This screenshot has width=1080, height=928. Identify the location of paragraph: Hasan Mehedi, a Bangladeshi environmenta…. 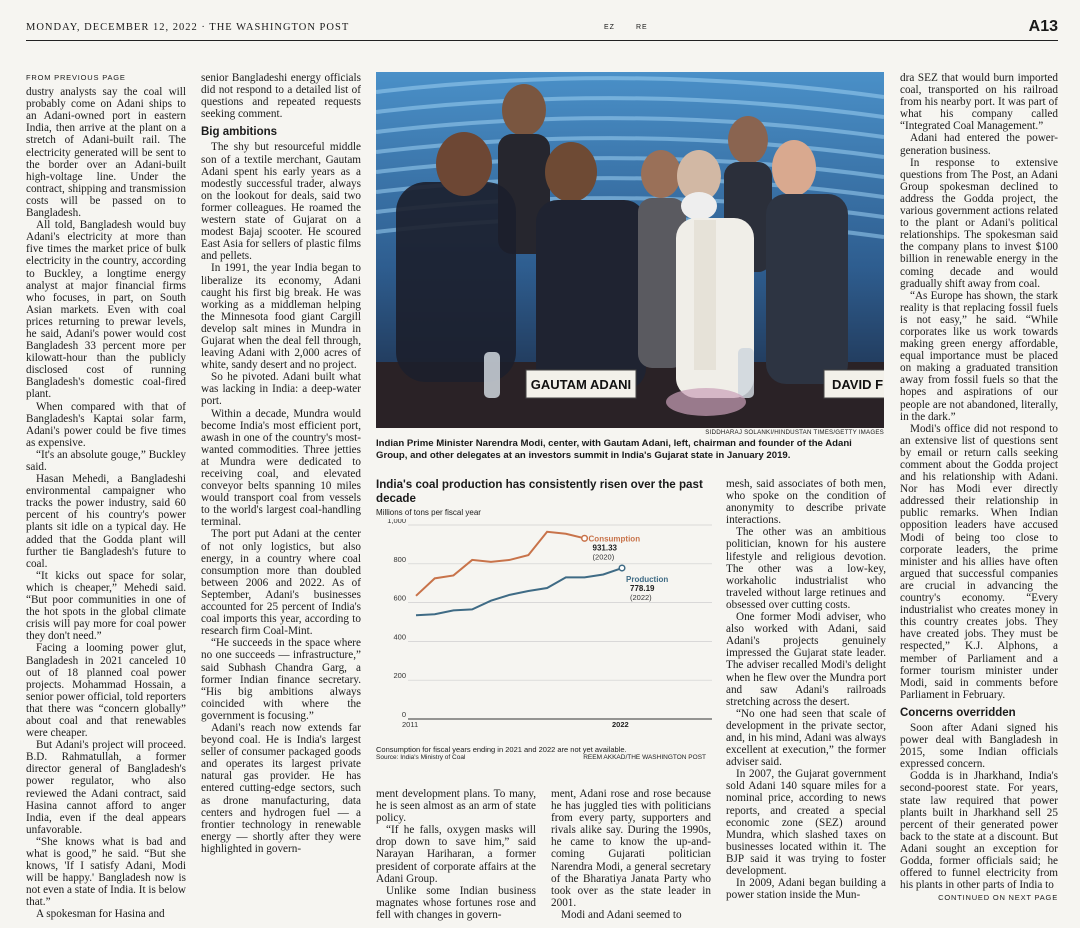
(106, 521).